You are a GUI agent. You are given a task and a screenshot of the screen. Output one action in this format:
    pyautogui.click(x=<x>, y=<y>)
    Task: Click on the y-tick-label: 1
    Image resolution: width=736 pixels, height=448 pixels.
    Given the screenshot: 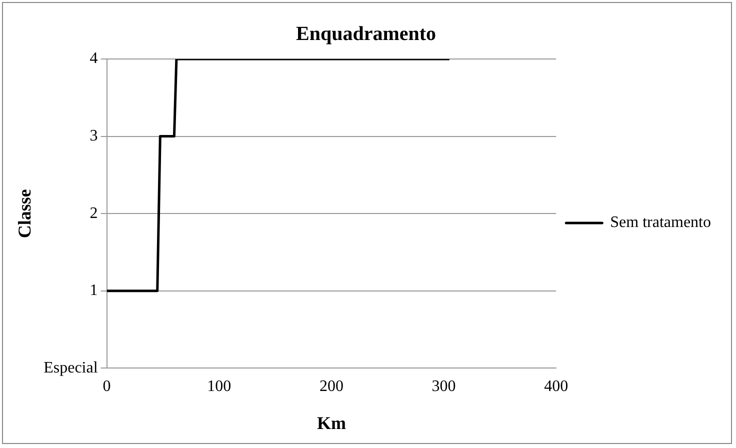 What is the action you would take?
    pyautogui.click(x=94, y=291)
    